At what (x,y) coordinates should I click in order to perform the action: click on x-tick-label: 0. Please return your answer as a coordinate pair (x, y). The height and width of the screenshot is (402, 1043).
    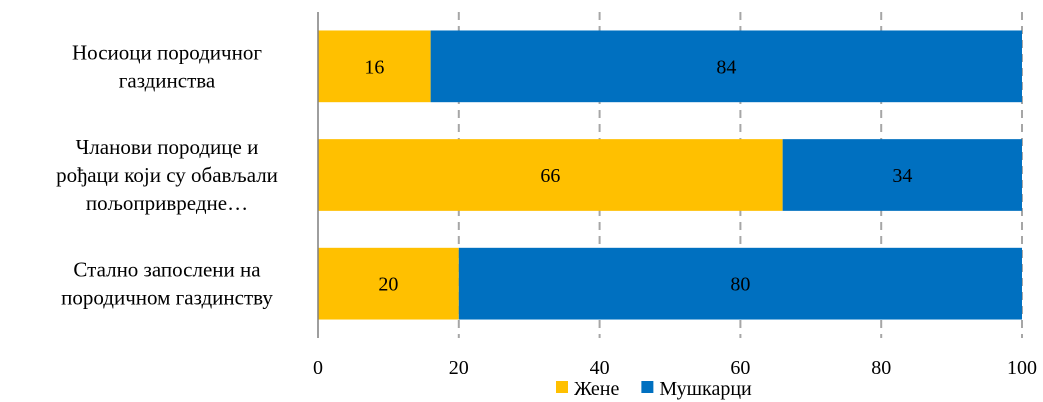
    Looking at the image, I should click on (318, 368).